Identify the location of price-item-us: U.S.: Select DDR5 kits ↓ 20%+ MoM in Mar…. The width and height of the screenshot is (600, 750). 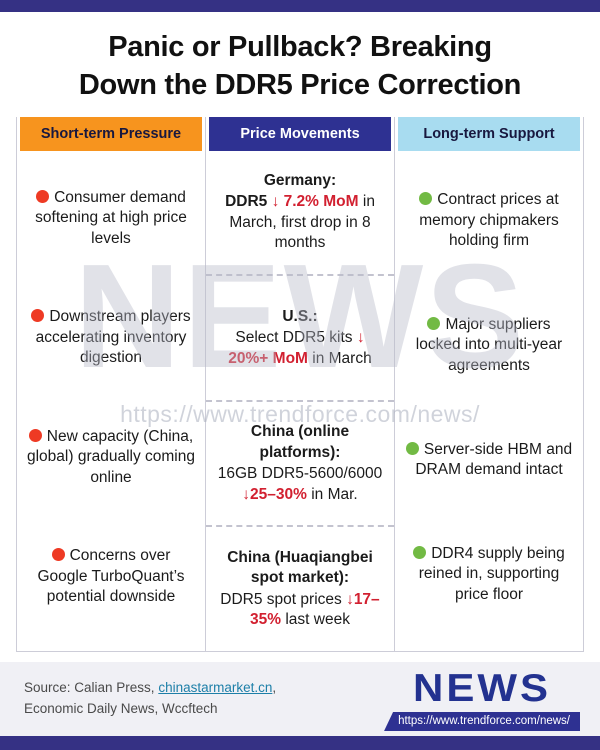
(300, 337).